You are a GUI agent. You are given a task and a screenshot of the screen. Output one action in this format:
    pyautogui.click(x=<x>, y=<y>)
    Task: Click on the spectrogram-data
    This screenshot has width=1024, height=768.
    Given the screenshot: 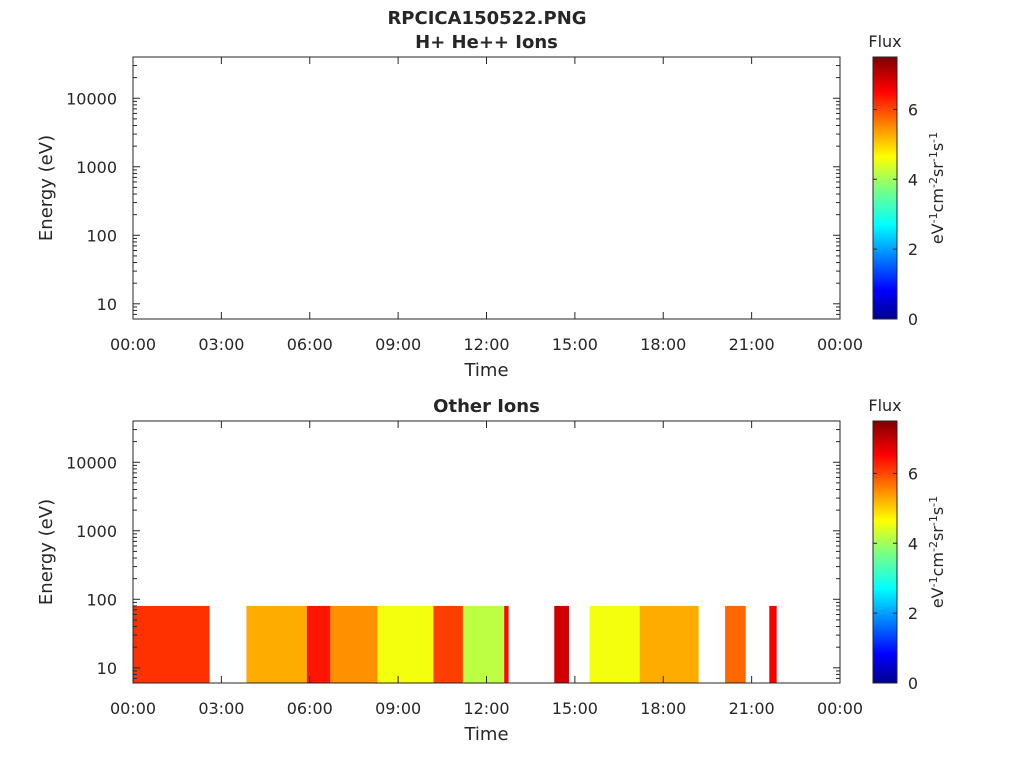 What is the action you would take?
    pyautogui.click(x=455, y=644)
    